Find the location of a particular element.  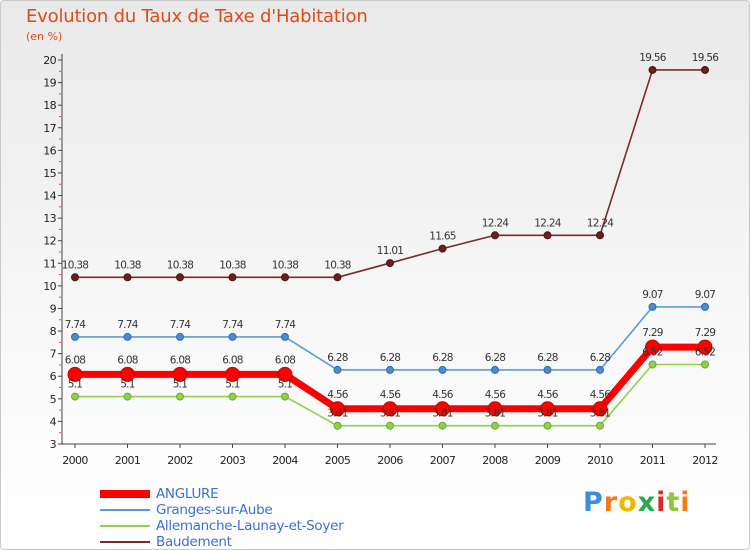

x-tick-label: 2005 is located at coordinates (338, 460).